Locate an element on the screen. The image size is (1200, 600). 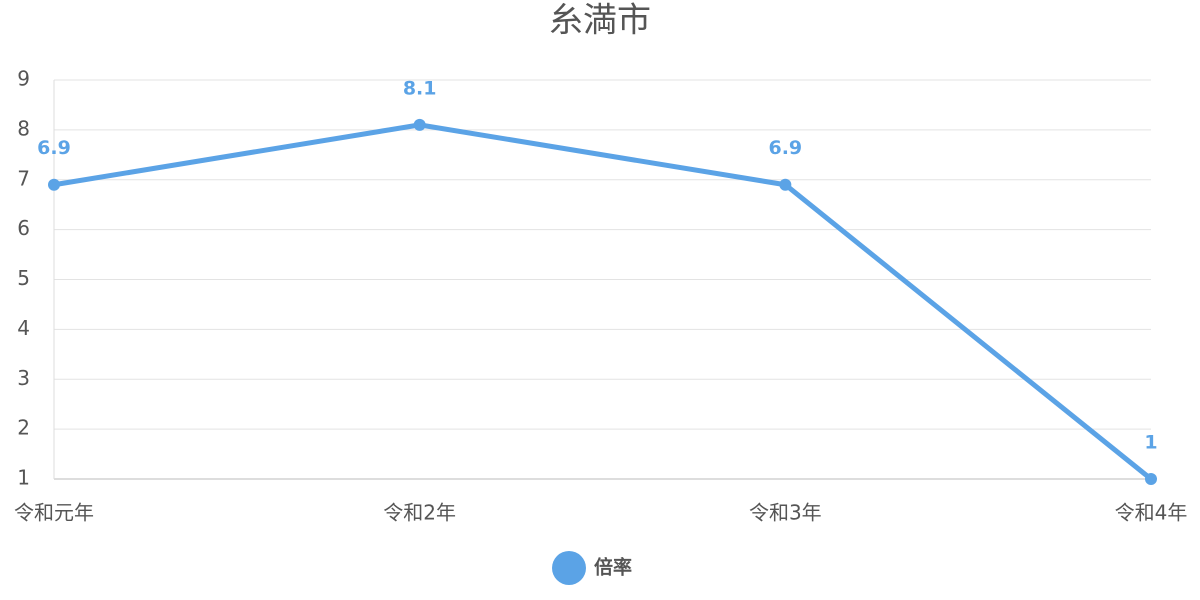
y-tick-label: 3 is located at coordinates (23, 378).